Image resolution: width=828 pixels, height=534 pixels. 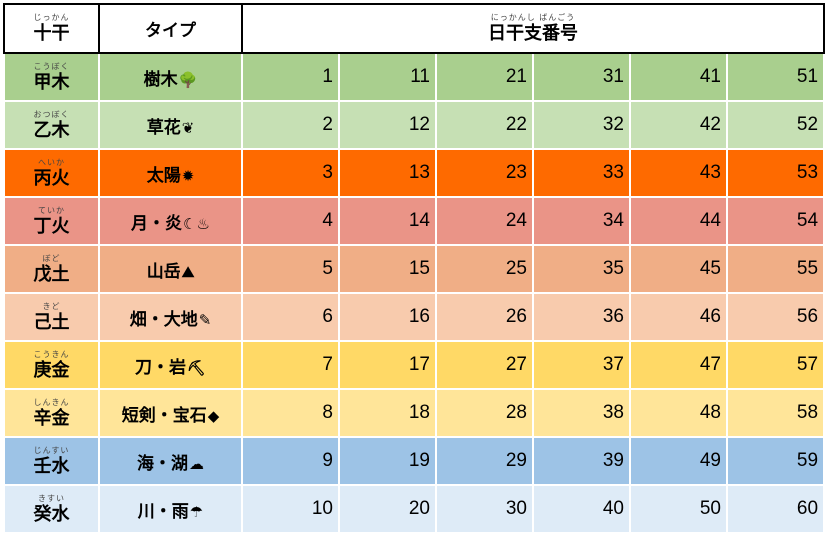 I want to click on kan-ruby: へいか, so click(x=51, y=162).